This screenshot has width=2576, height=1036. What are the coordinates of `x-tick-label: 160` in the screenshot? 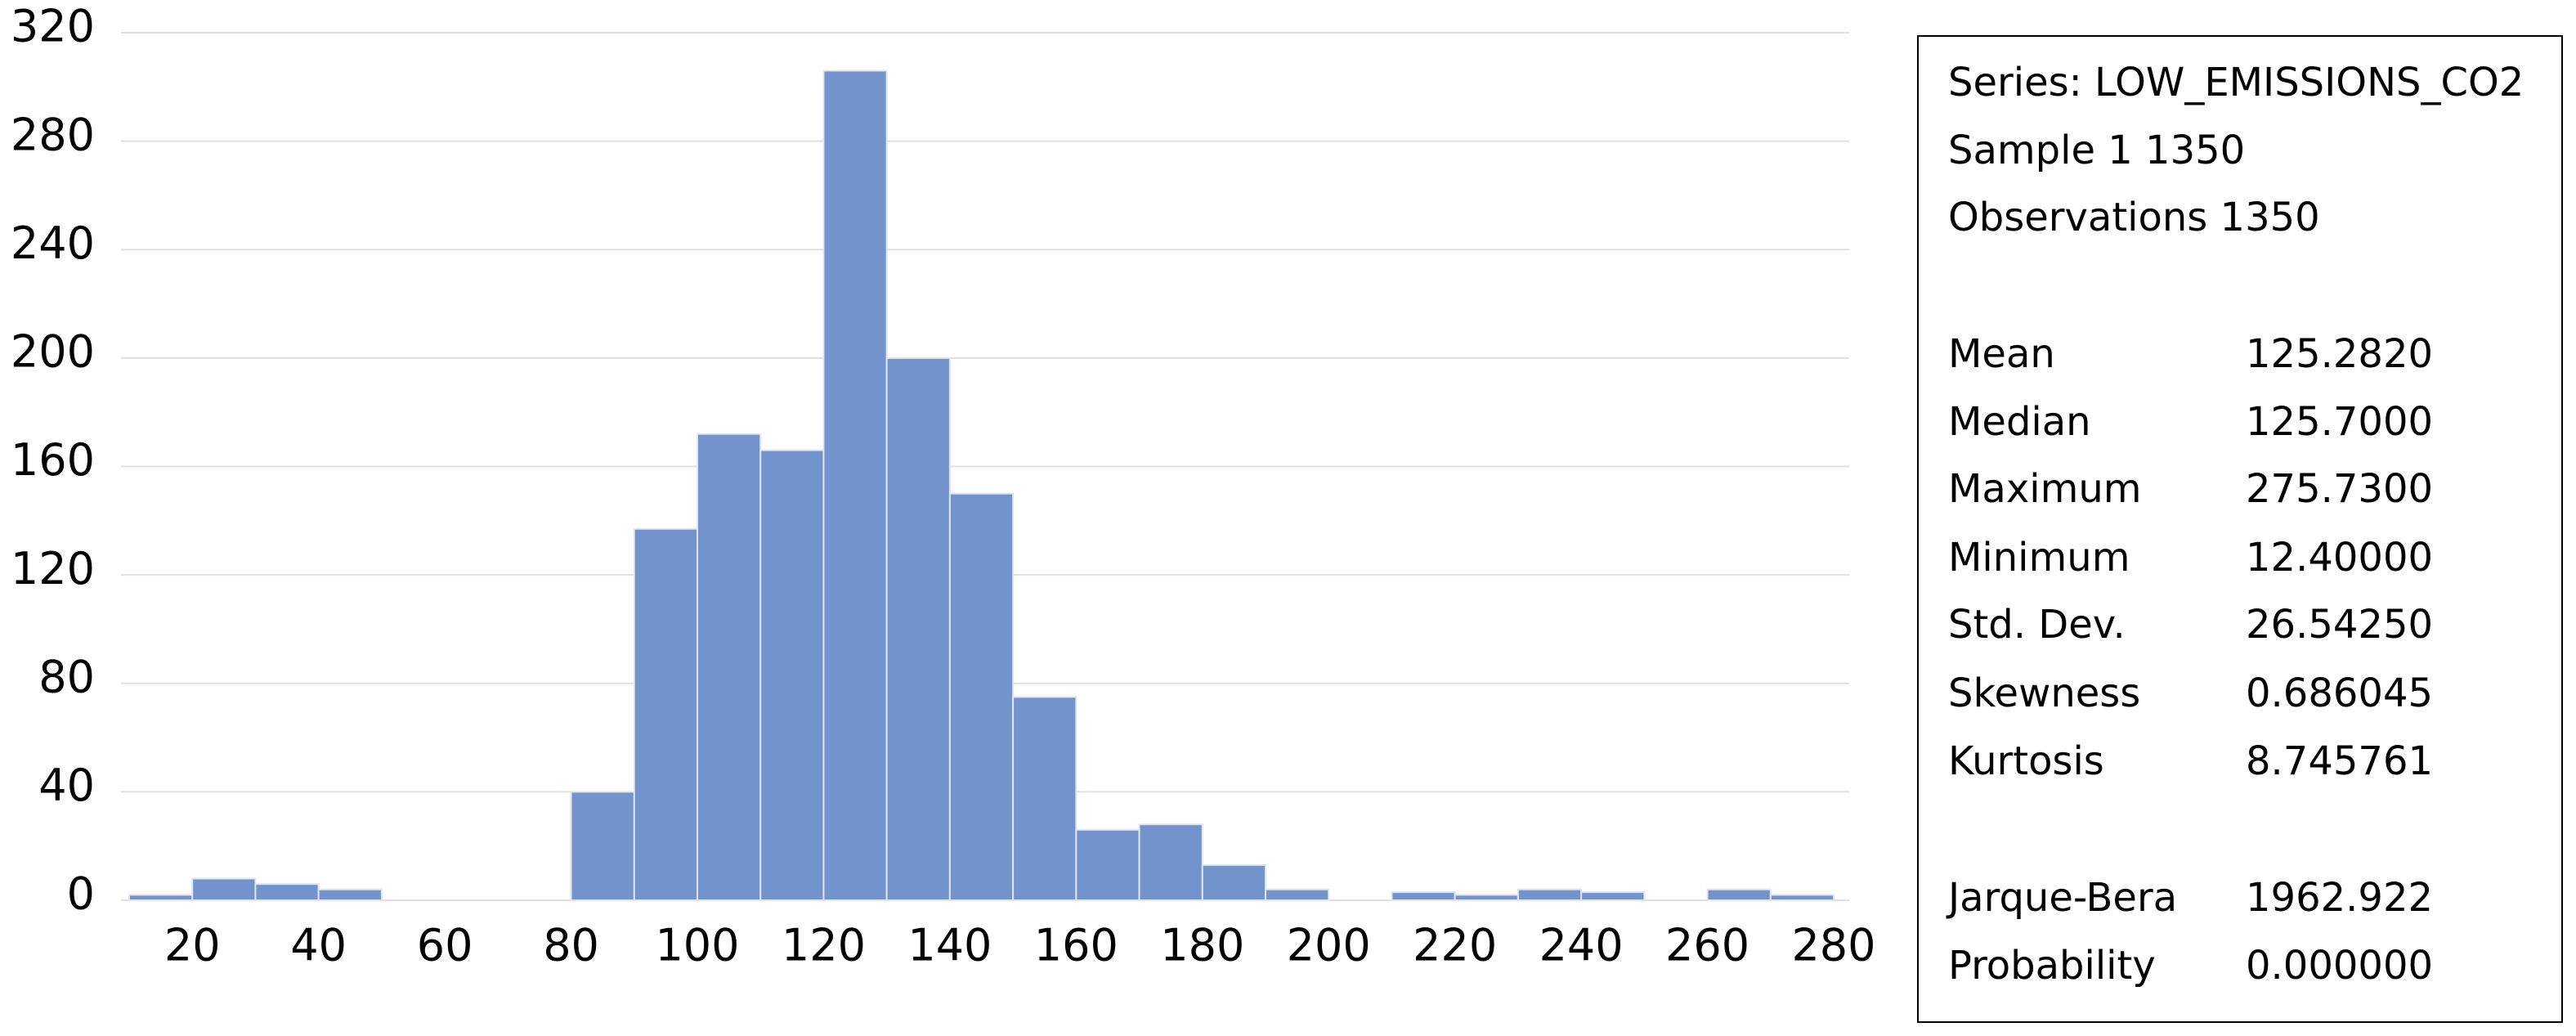 It's located at (1076, 946).